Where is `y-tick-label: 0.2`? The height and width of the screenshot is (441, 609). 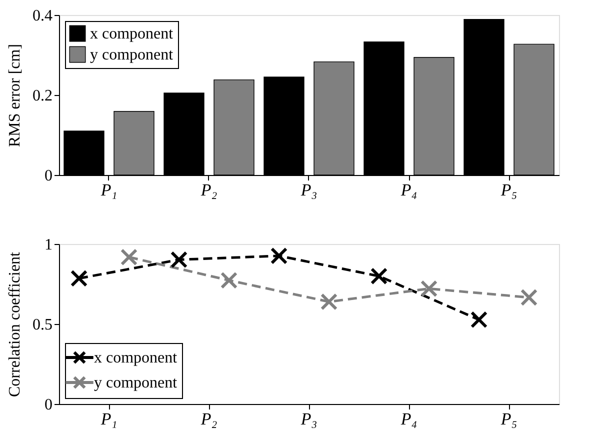 y-tick-label: 0.2 is located at coordinates (42, 96).